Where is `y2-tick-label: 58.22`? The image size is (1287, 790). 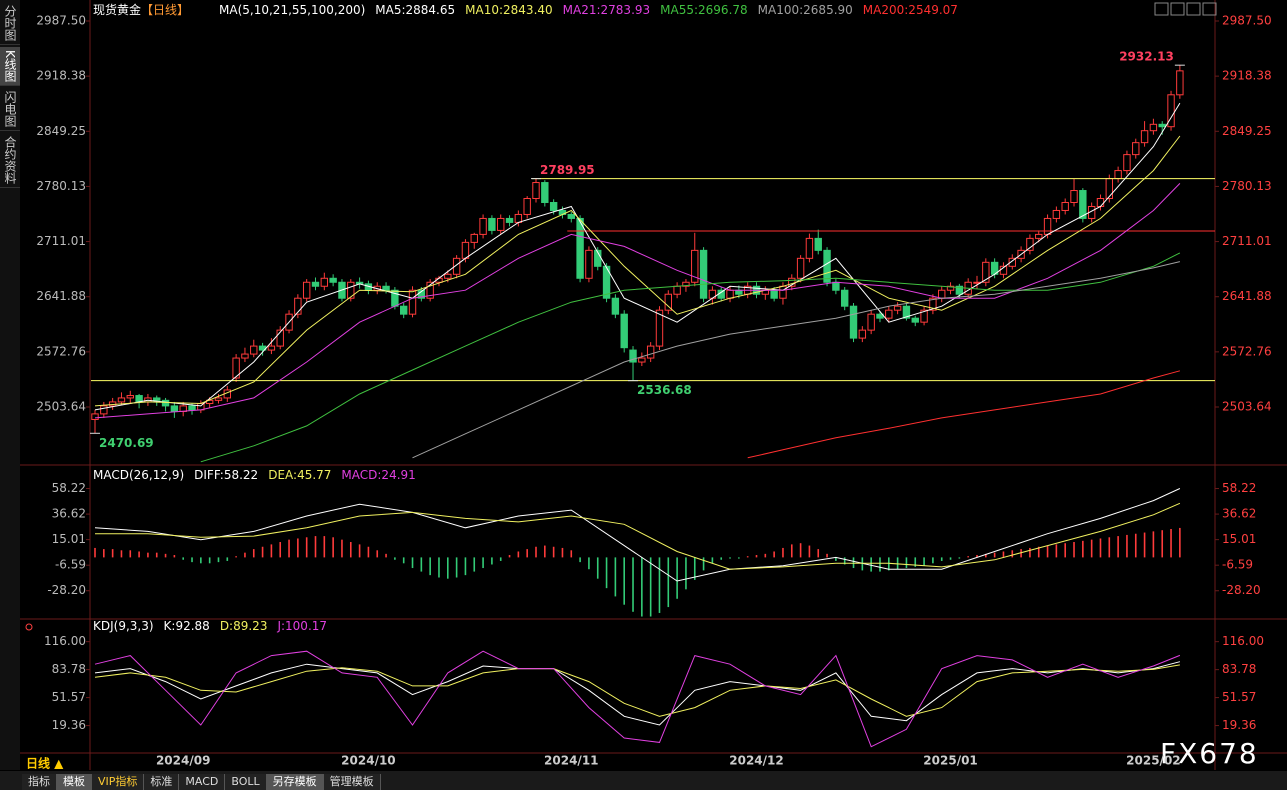 y2-tick-label: 58.22 is located at coordinates (1239, 488).